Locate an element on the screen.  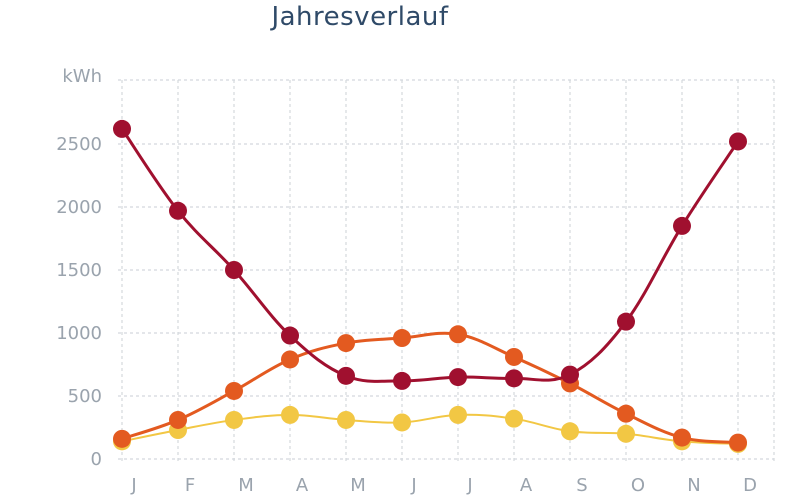
y-tick-label: 500 is located at coordinates (85, 396).